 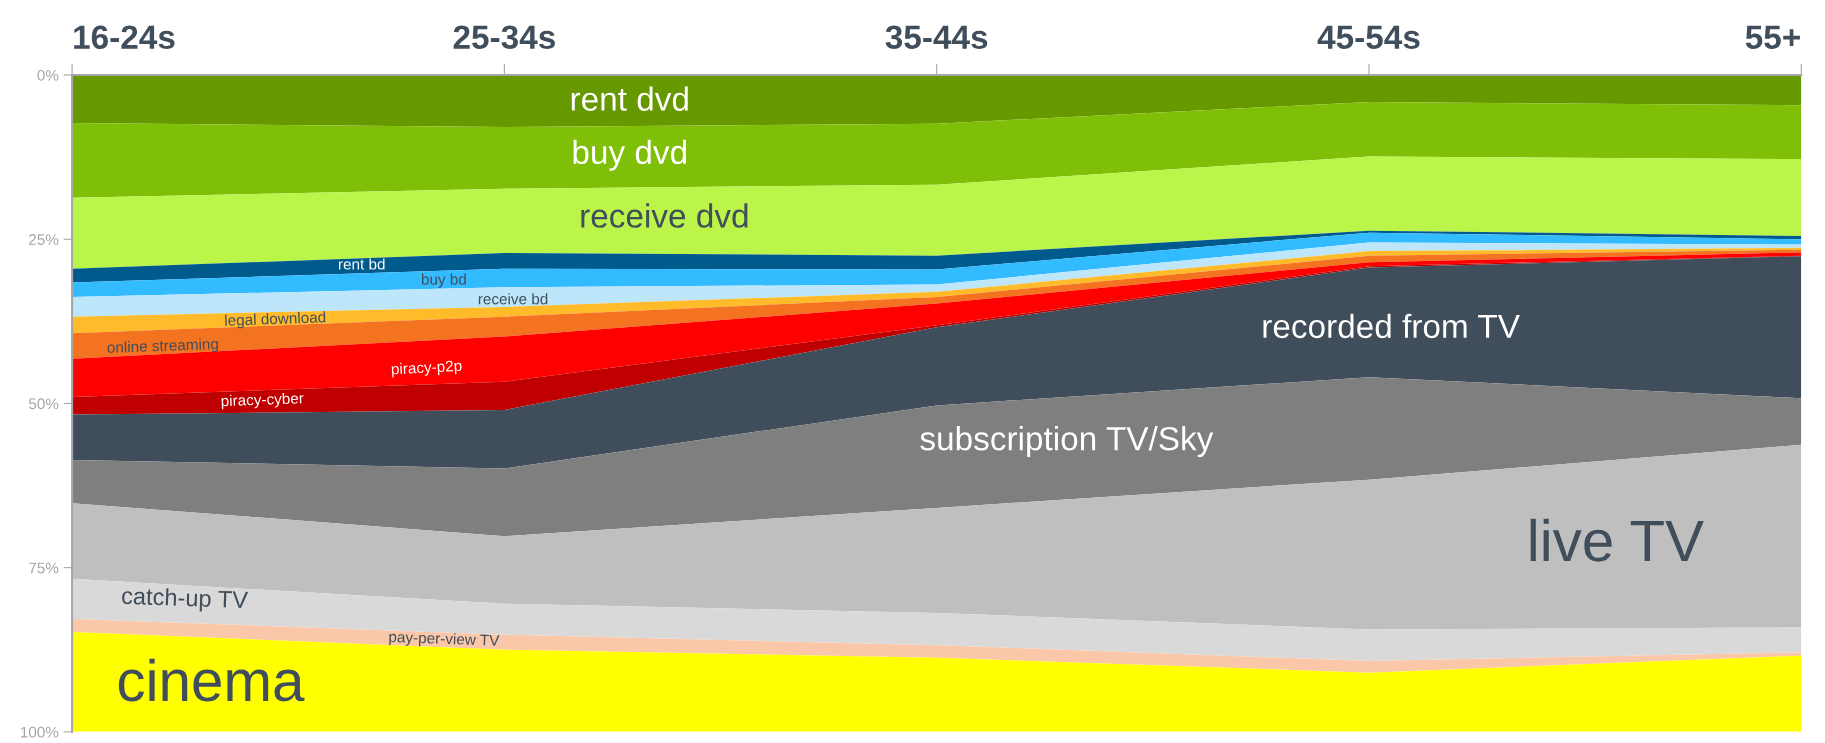 What do you see at coordinates (1368, 37) in the screenshot?
I see `x-tick-label: 45-54s` at bounding box center [1368, 37].